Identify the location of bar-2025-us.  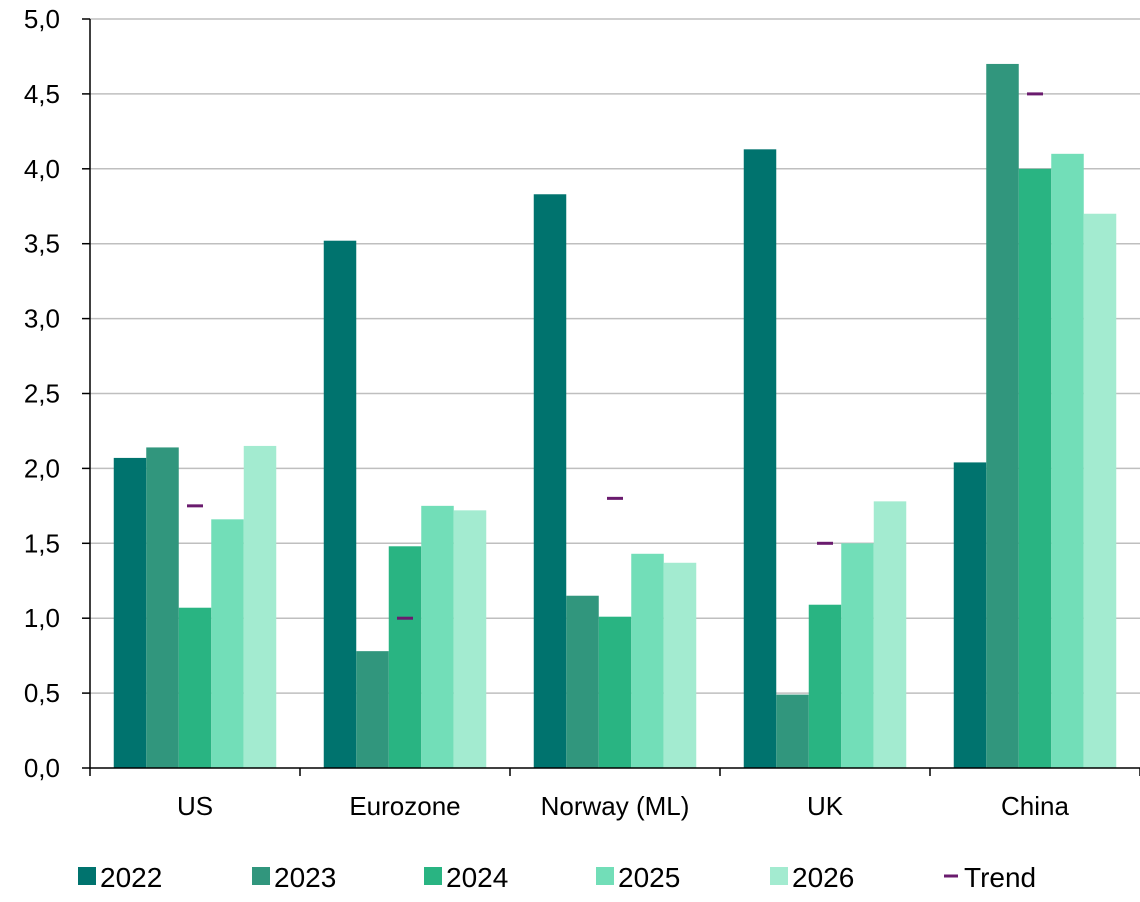
(227, 643).